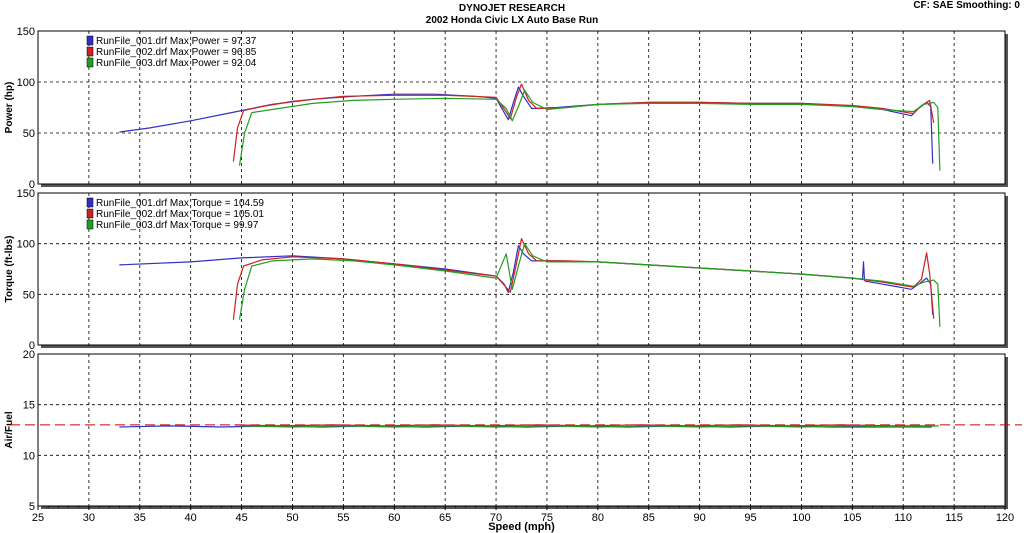 The height and width of the screenshot is (533, 1024). I want to click on x-tick-label: 110, so click(903, 518).